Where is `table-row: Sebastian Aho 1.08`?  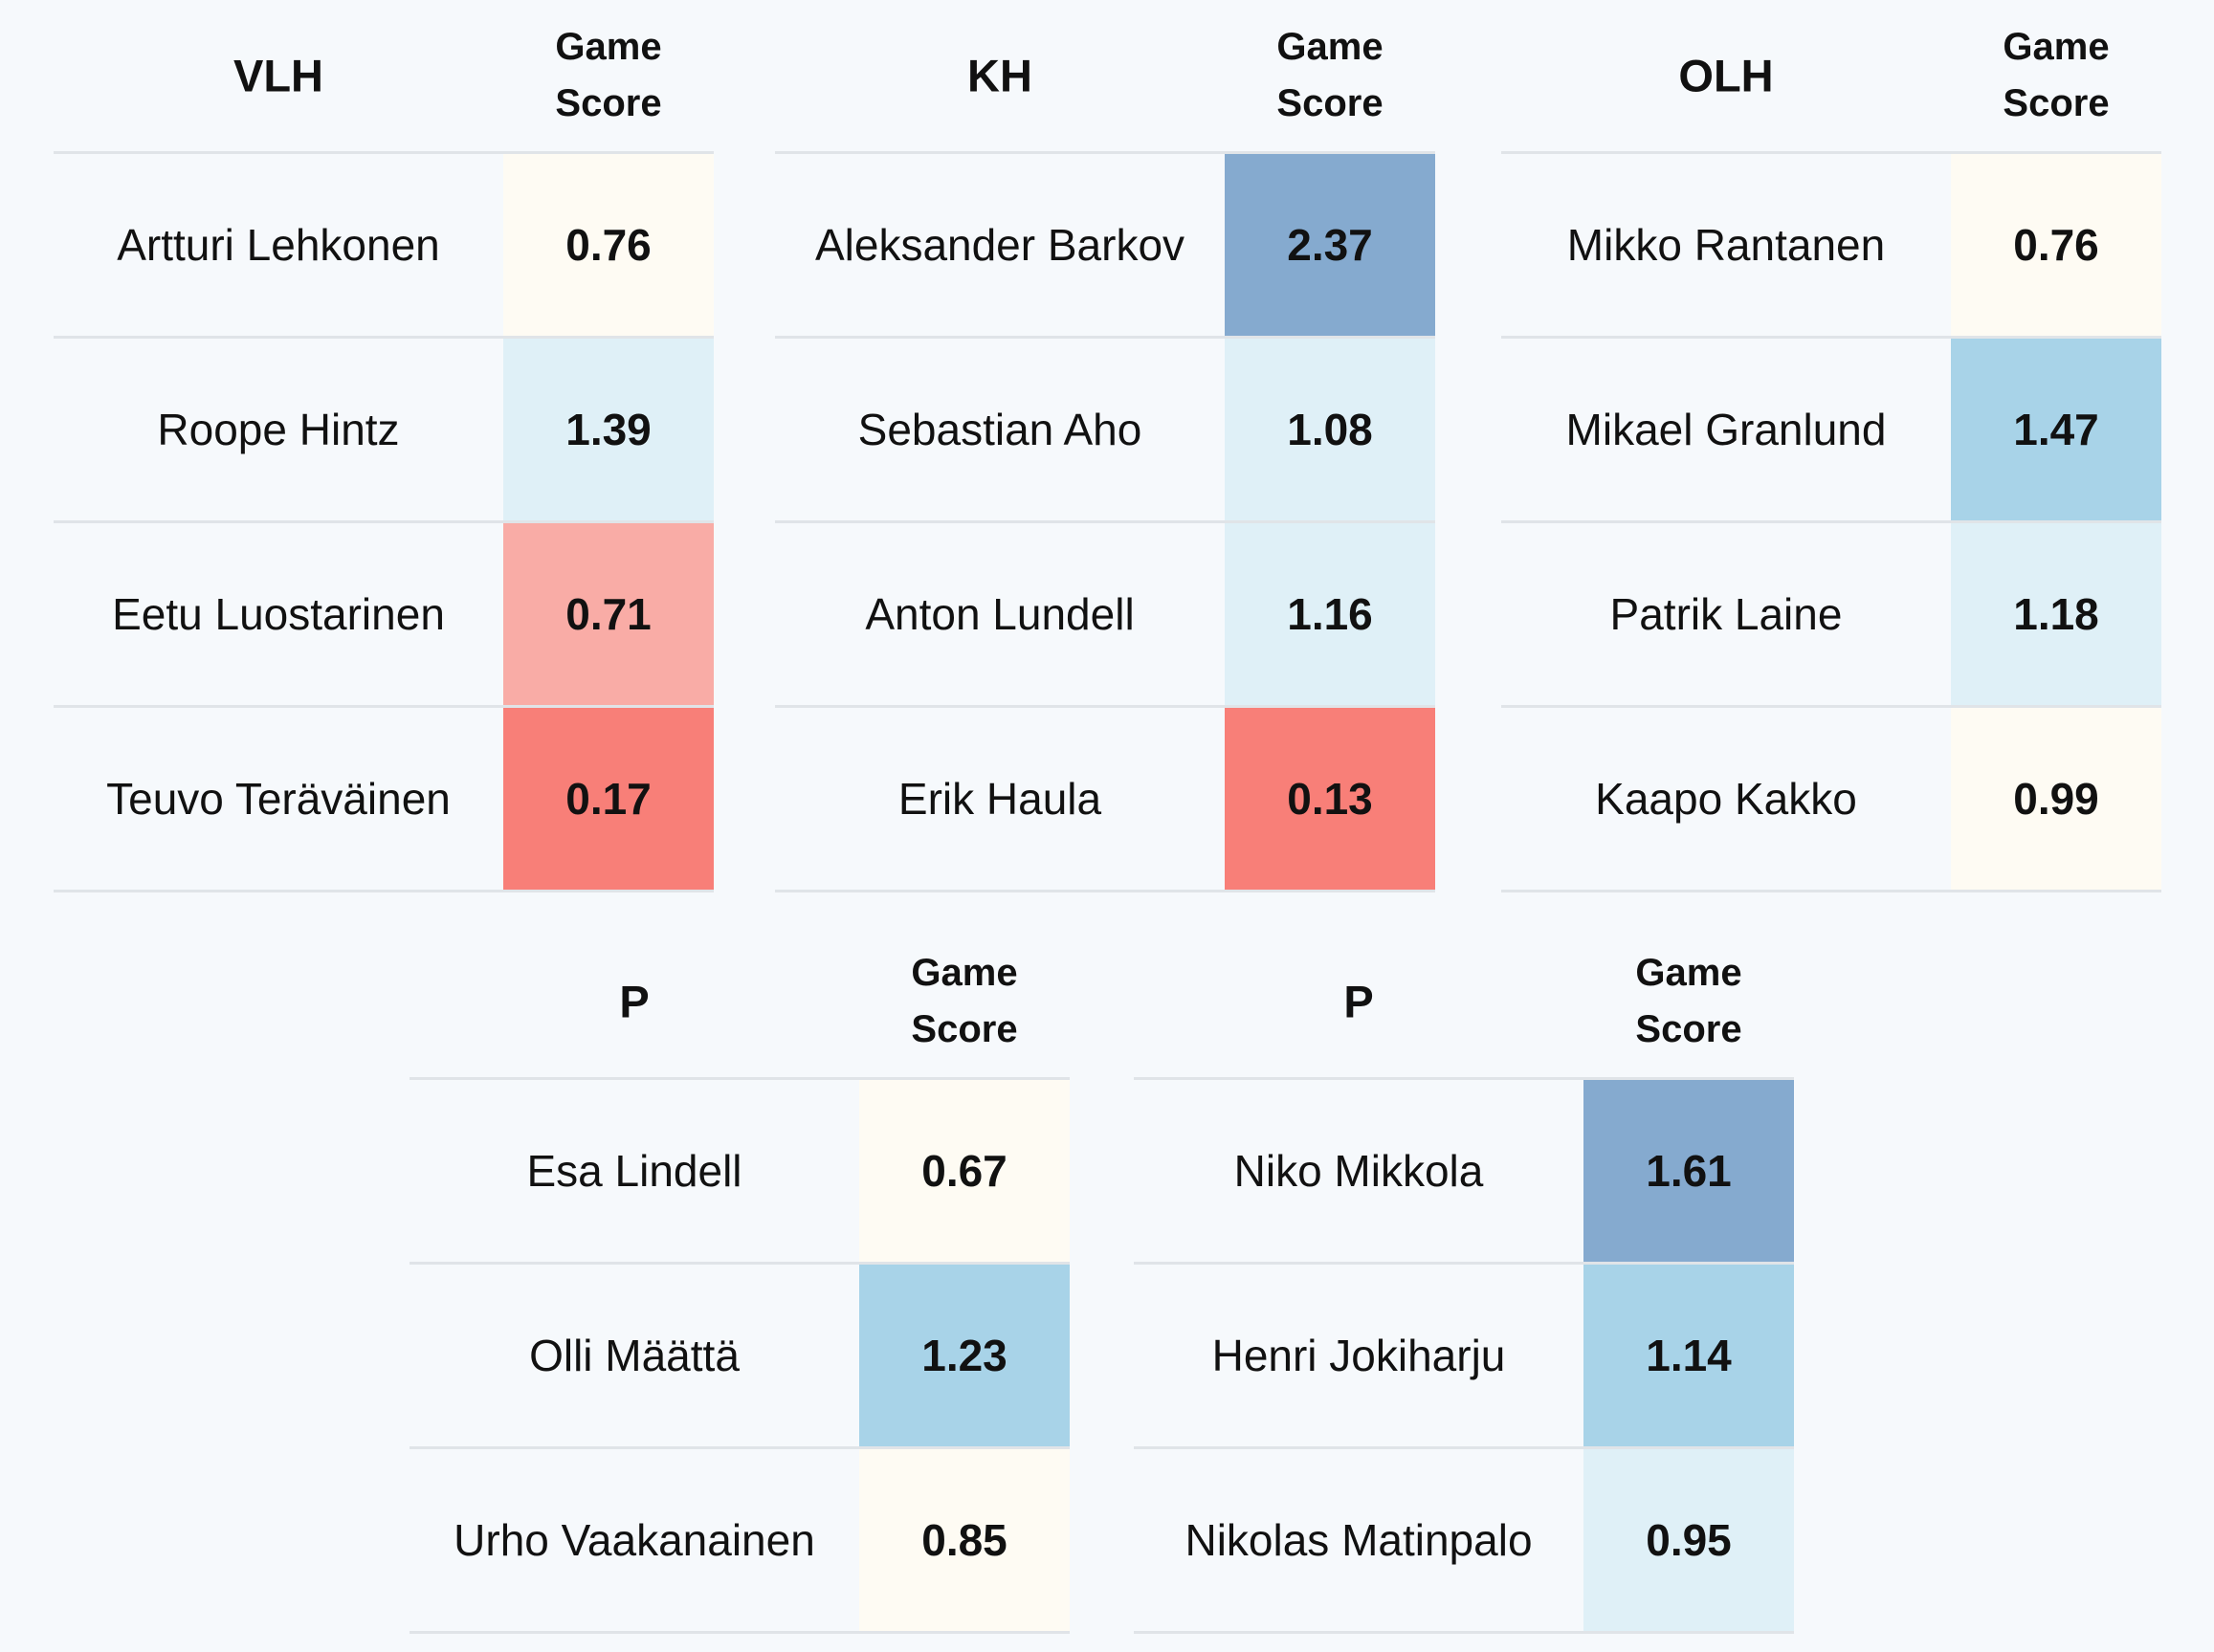 table-row: Sebastian Aho 1.08 is located at coordinates (1105, 431).